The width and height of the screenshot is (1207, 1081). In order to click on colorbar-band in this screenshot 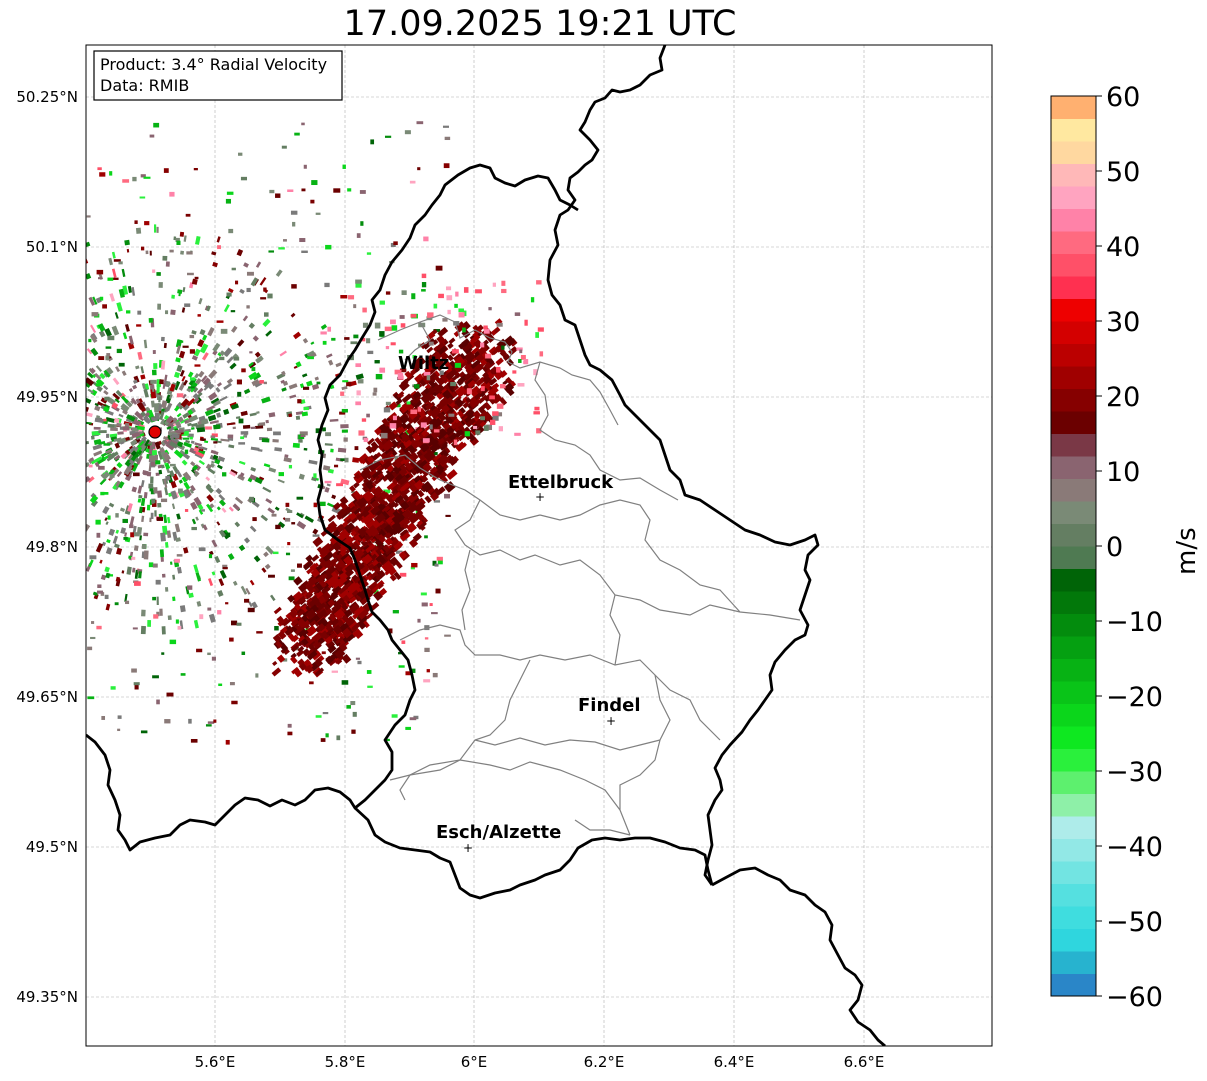, I will do `click(1073, 152)`.